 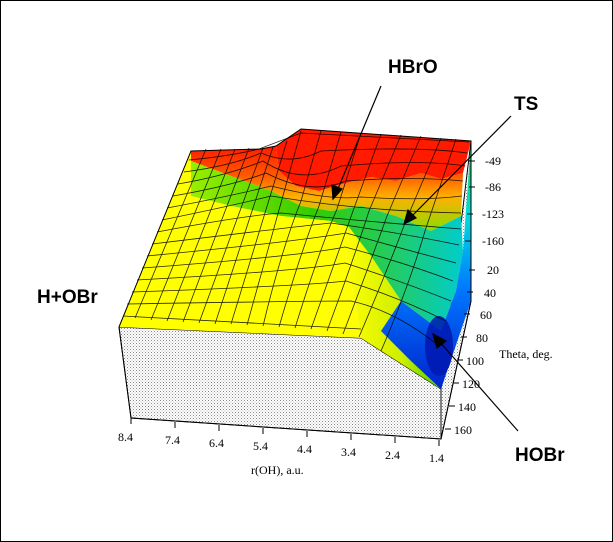 What do you see at coordinates (285, 432) in the screenshot?
I see `x-axis` at bounding box center [285, 432].